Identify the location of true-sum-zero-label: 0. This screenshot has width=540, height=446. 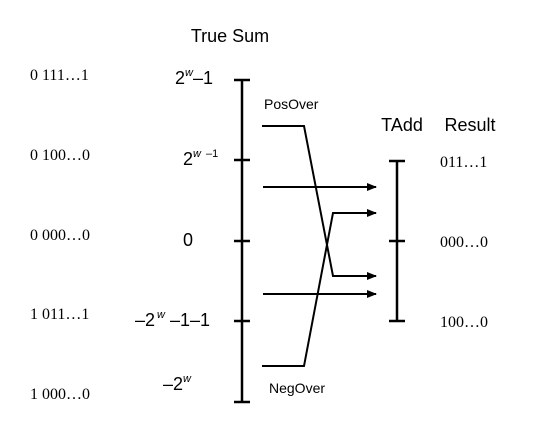
(188, 240).